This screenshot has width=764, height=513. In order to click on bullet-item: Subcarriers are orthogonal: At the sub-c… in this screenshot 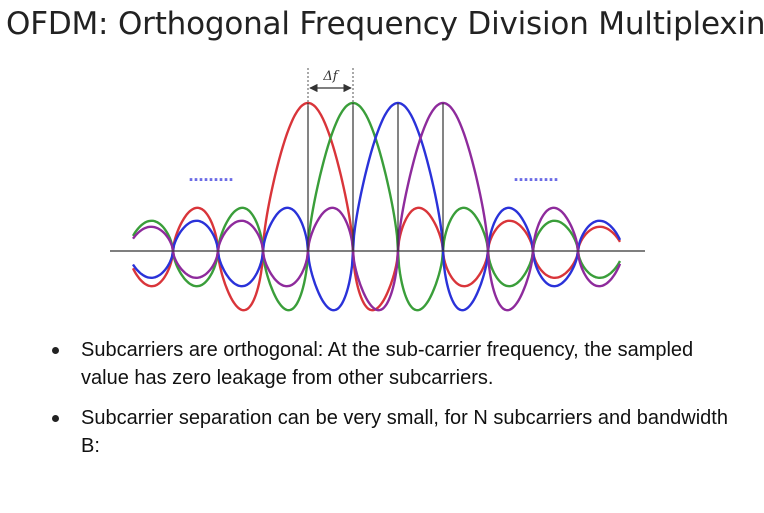, I will do `click(396, 364)`.